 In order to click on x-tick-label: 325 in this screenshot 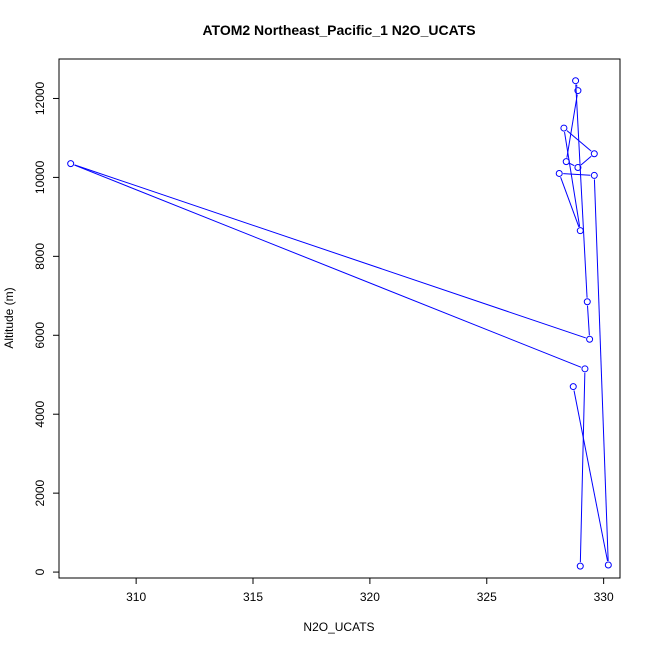, I will do `click(487, 597)`.